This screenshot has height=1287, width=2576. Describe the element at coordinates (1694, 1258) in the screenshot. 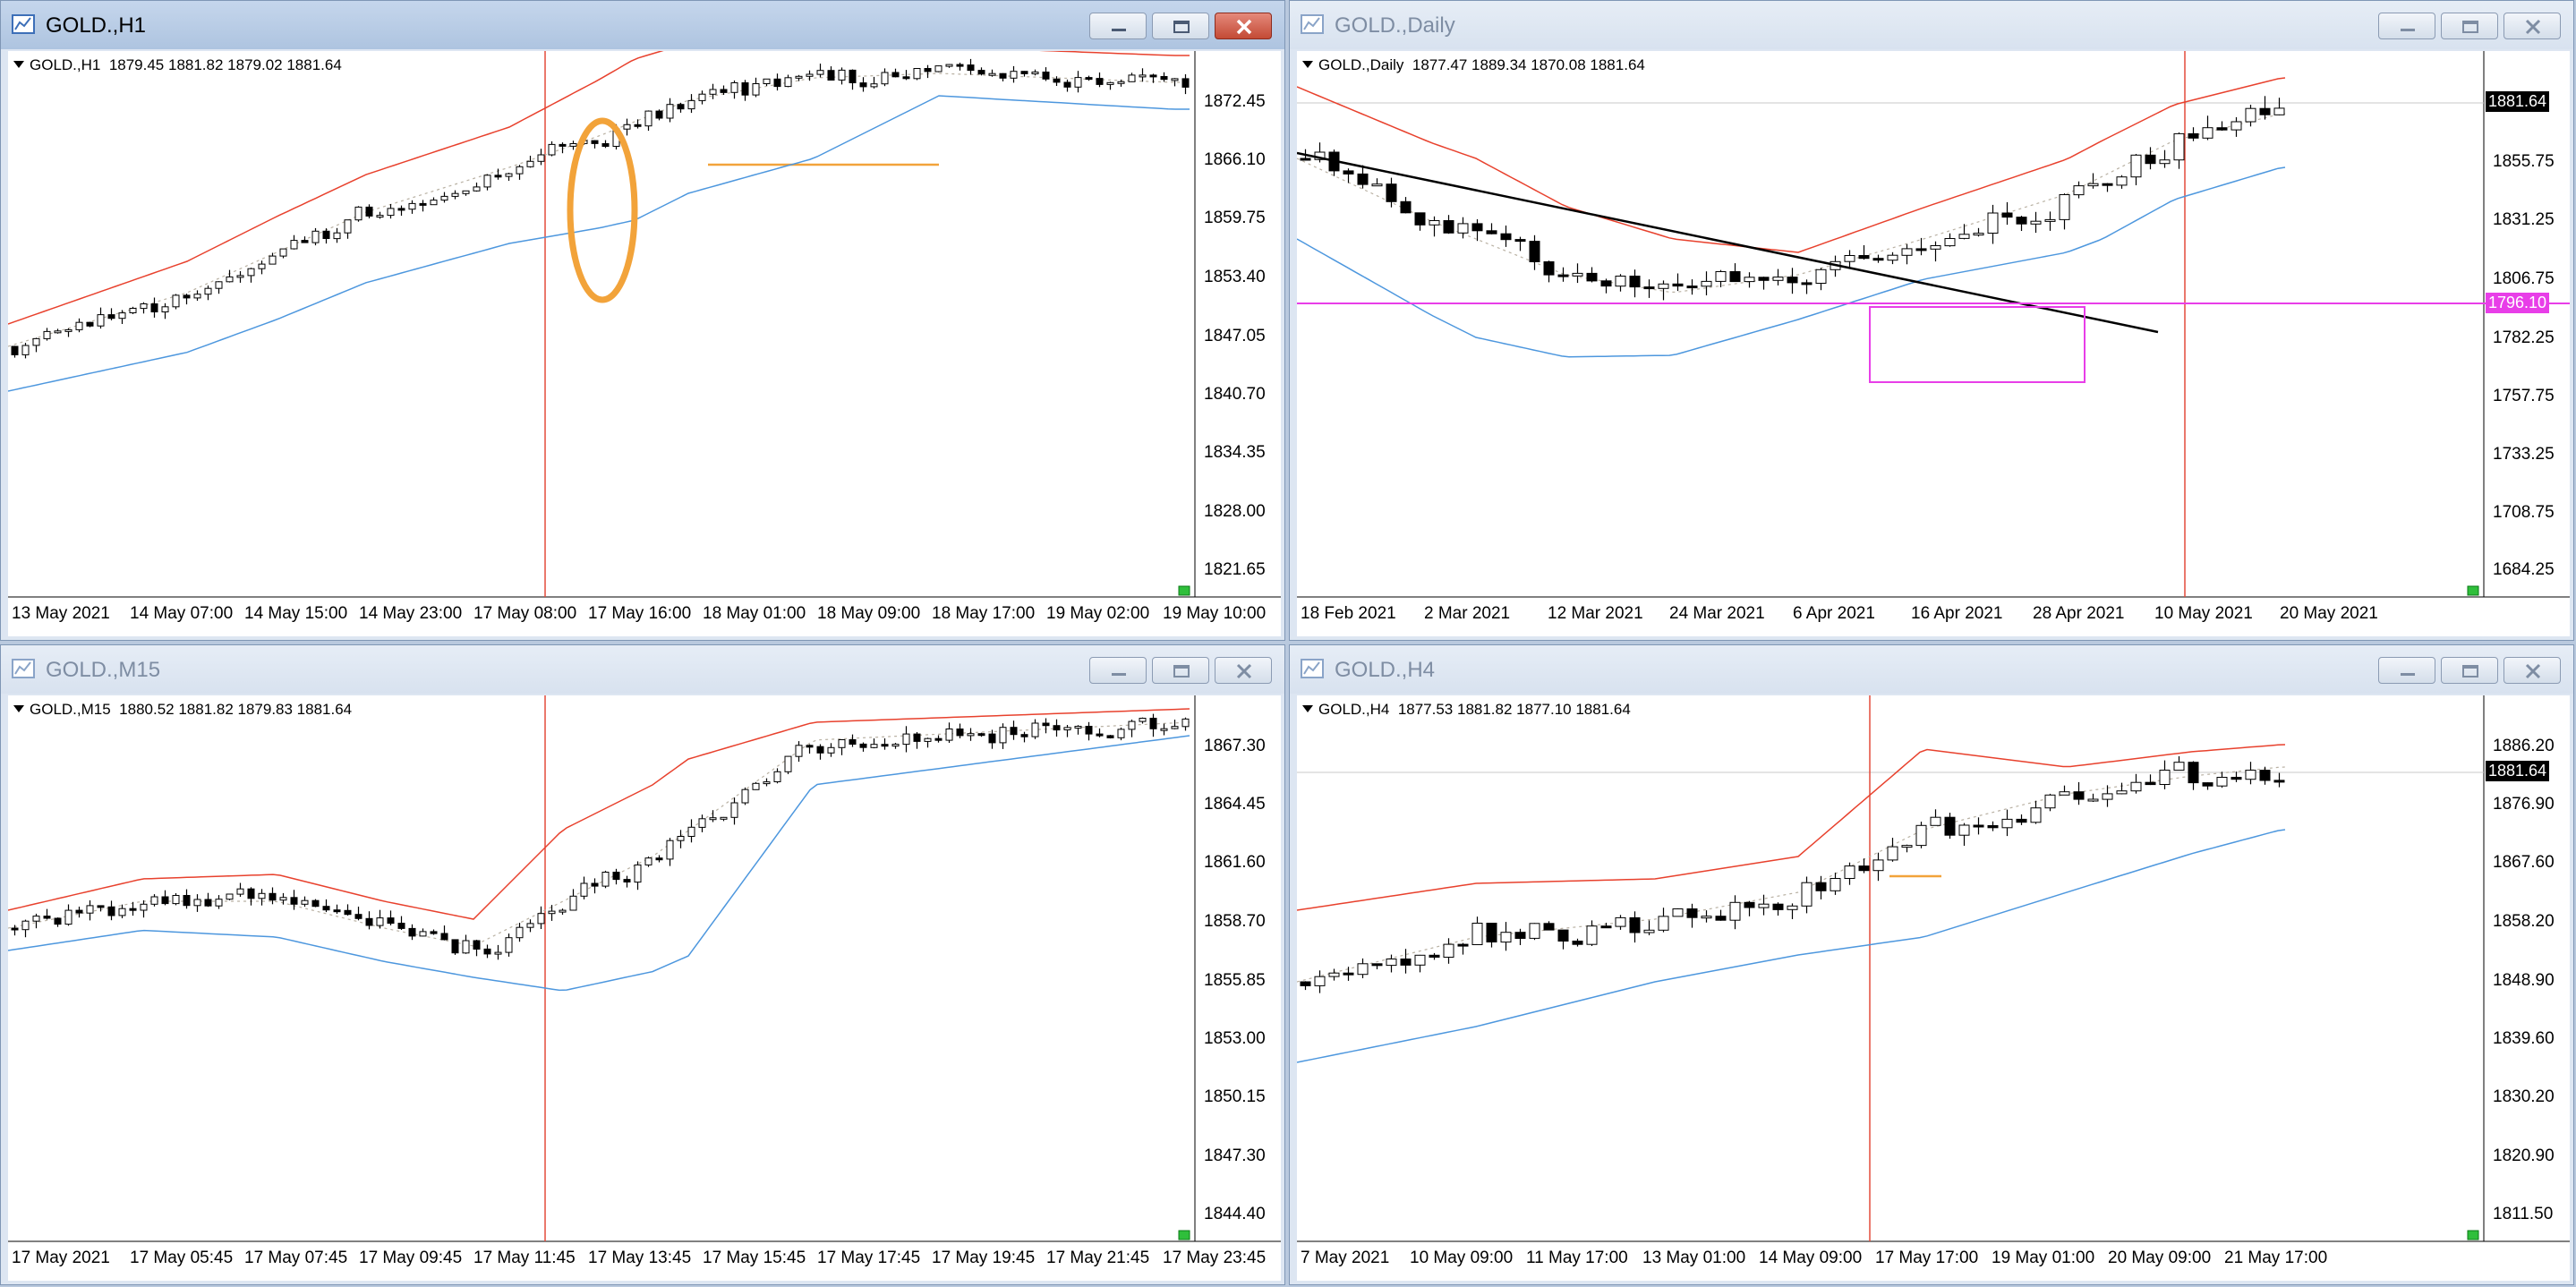

I see `time-tick: 13 May 01:00` at that location.